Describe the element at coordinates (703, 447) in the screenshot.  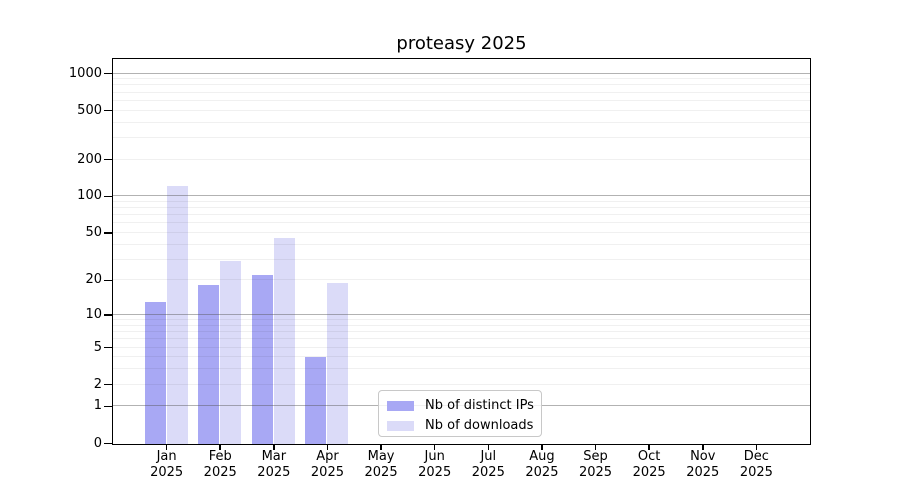
I see `x-tick-nov` at that location.